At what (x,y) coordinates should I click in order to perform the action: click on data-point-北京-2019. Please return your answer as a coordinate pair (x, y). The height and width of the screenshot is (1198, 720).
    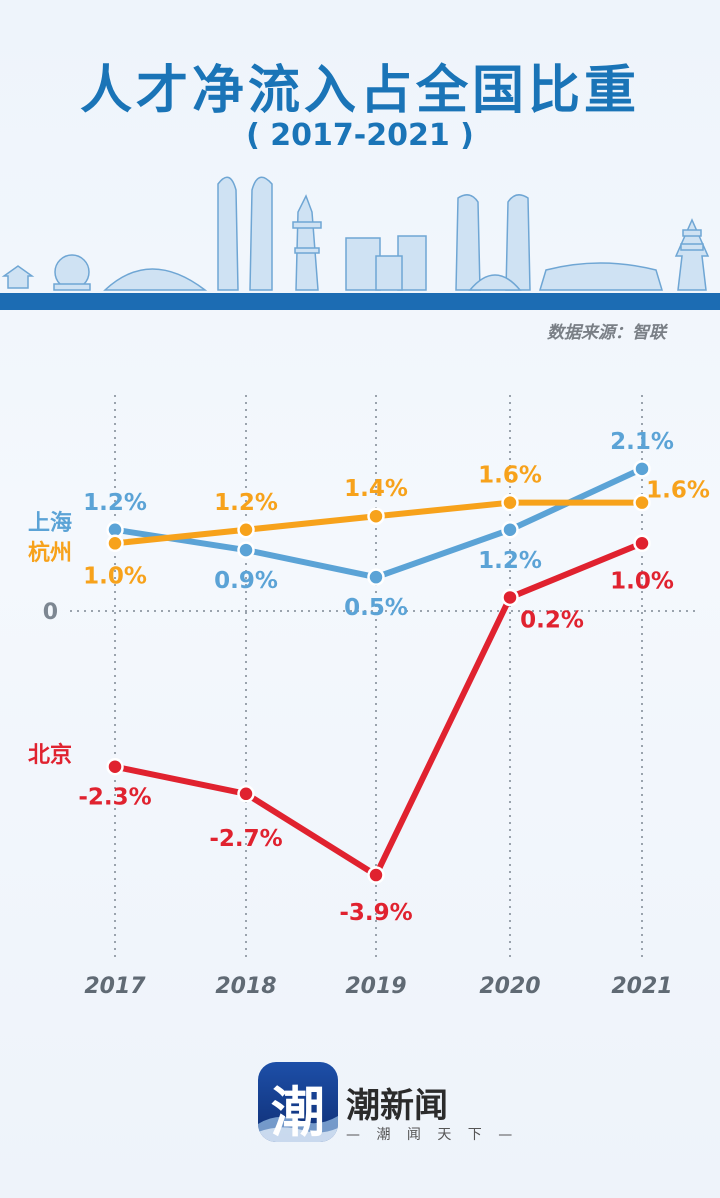
    Looking at the image, I should click on (376, 875).